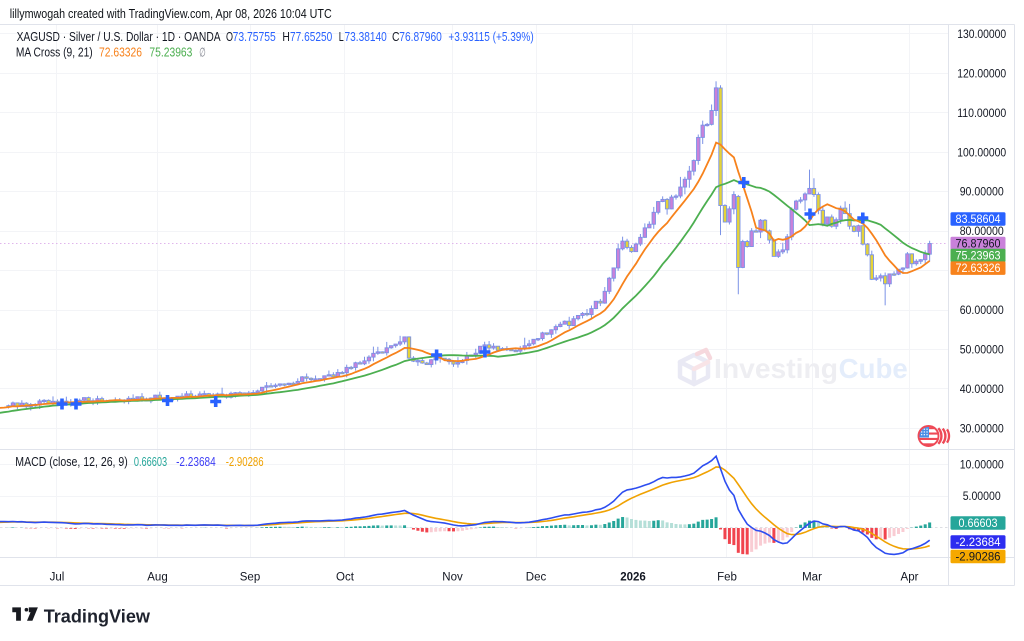 The height and width of the screenshot is (641, 1024). Describe the element at coordinates (776, 368) in the screenshot. I see `svg-text: Investing` at that location.